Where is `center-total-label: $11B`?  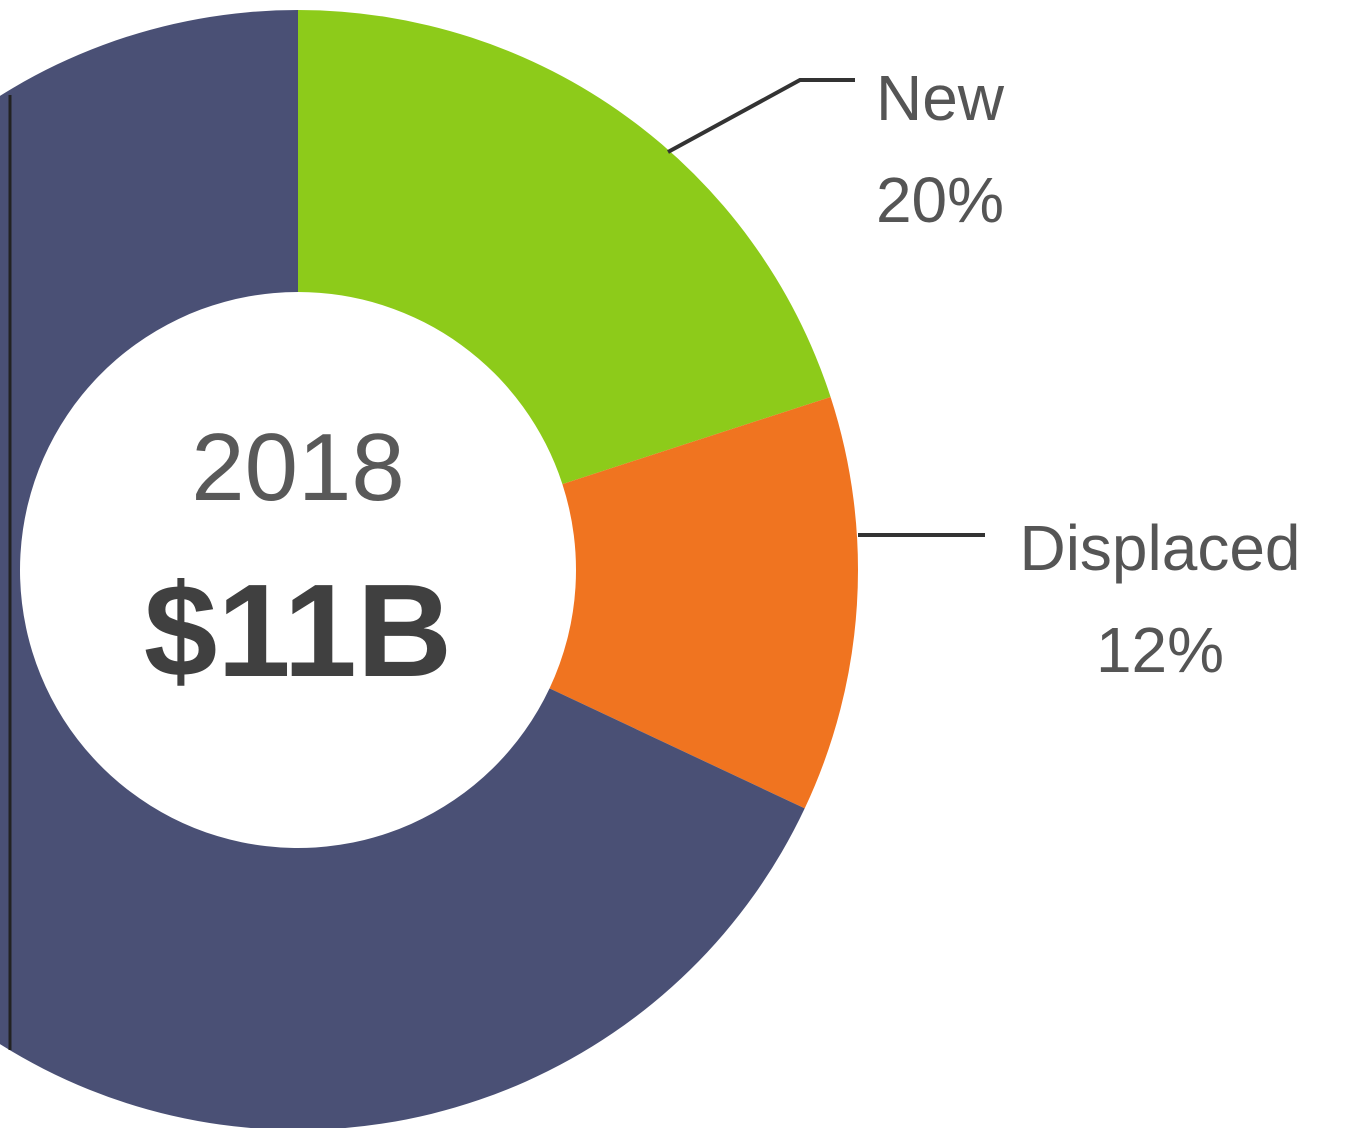
center-total-label: $11B is located at coordinates (298, 630).